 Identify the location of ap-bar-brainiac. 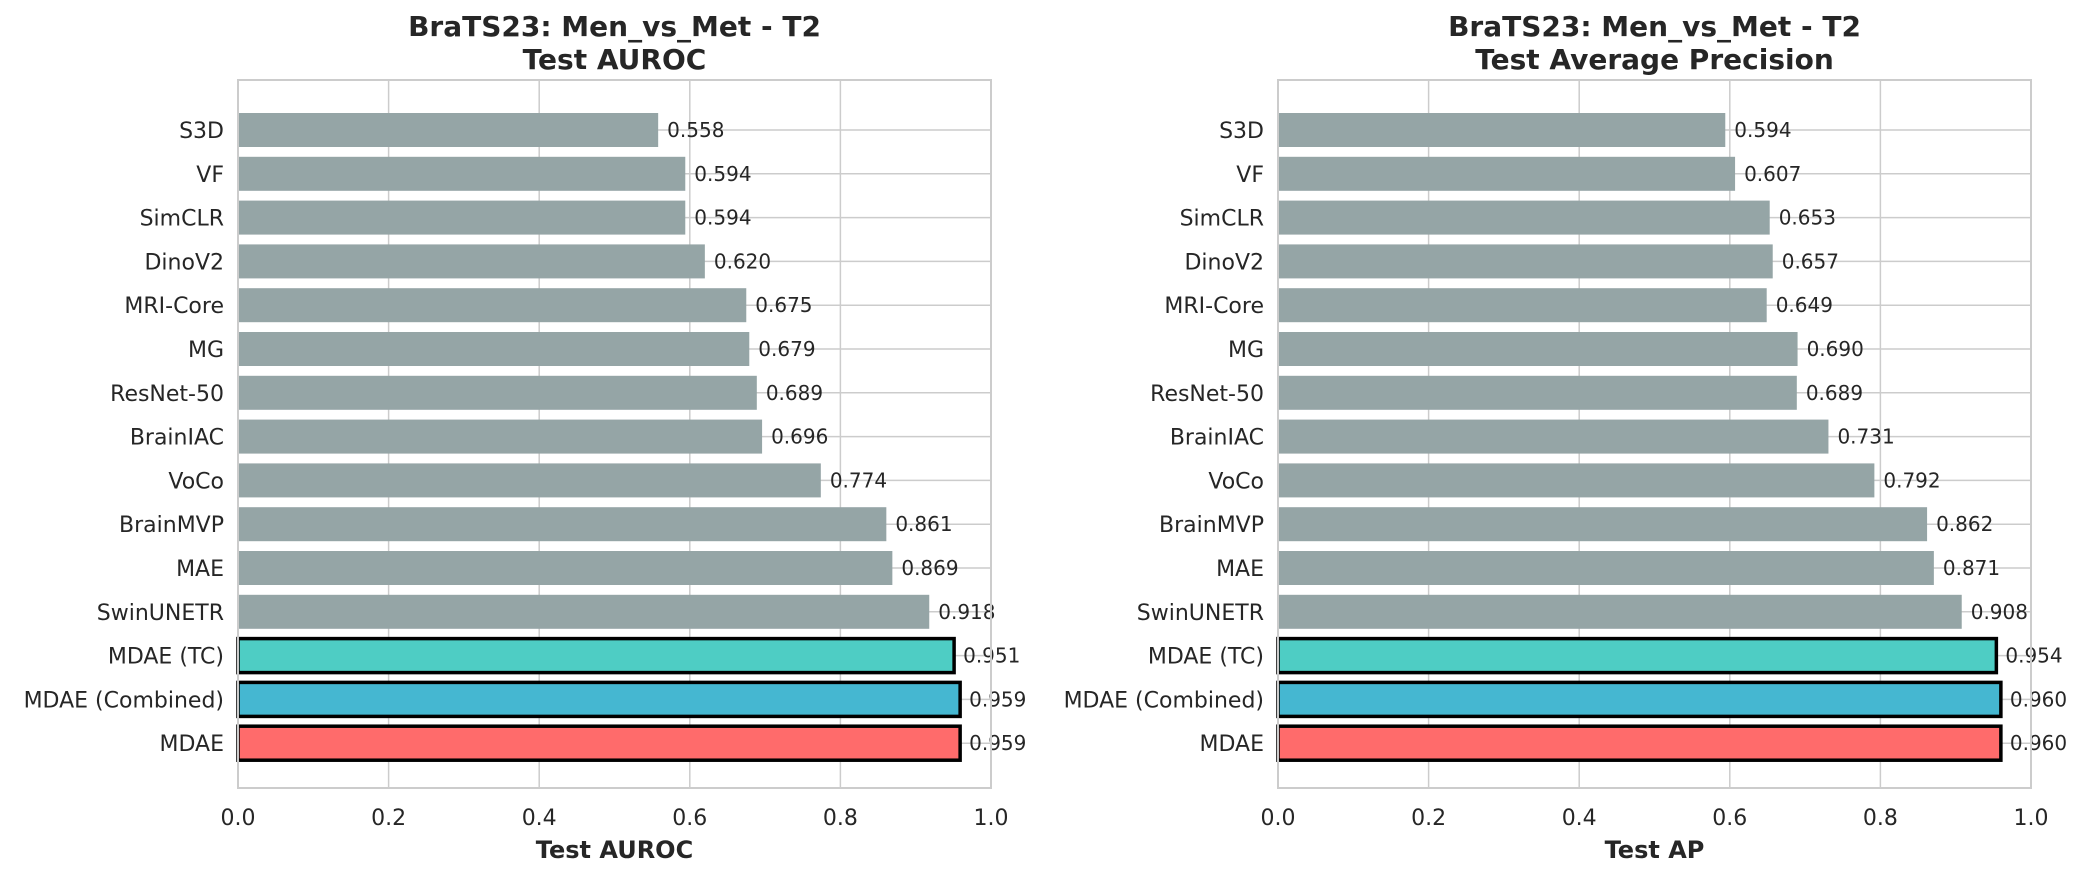
(1553, 436).